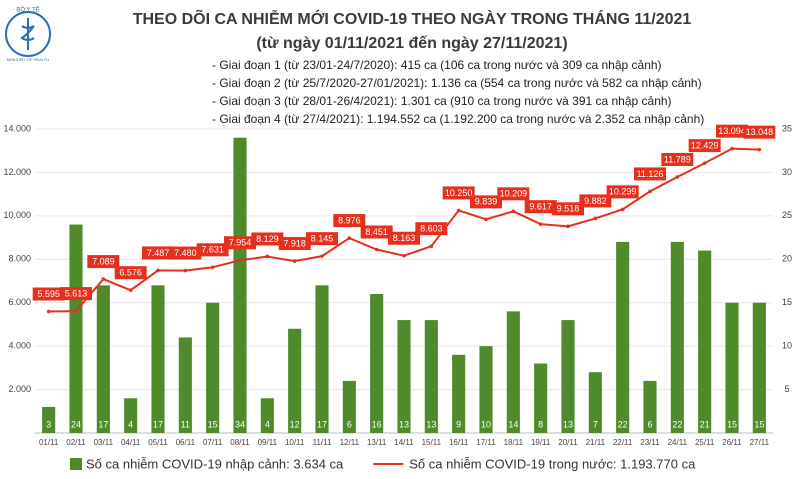 Image resolution: width=800 pixels, height=479 pixels. Describe the element at coordinates (104, 442) in the screenshot. I see `x-tick-label: 03/11` at that location.